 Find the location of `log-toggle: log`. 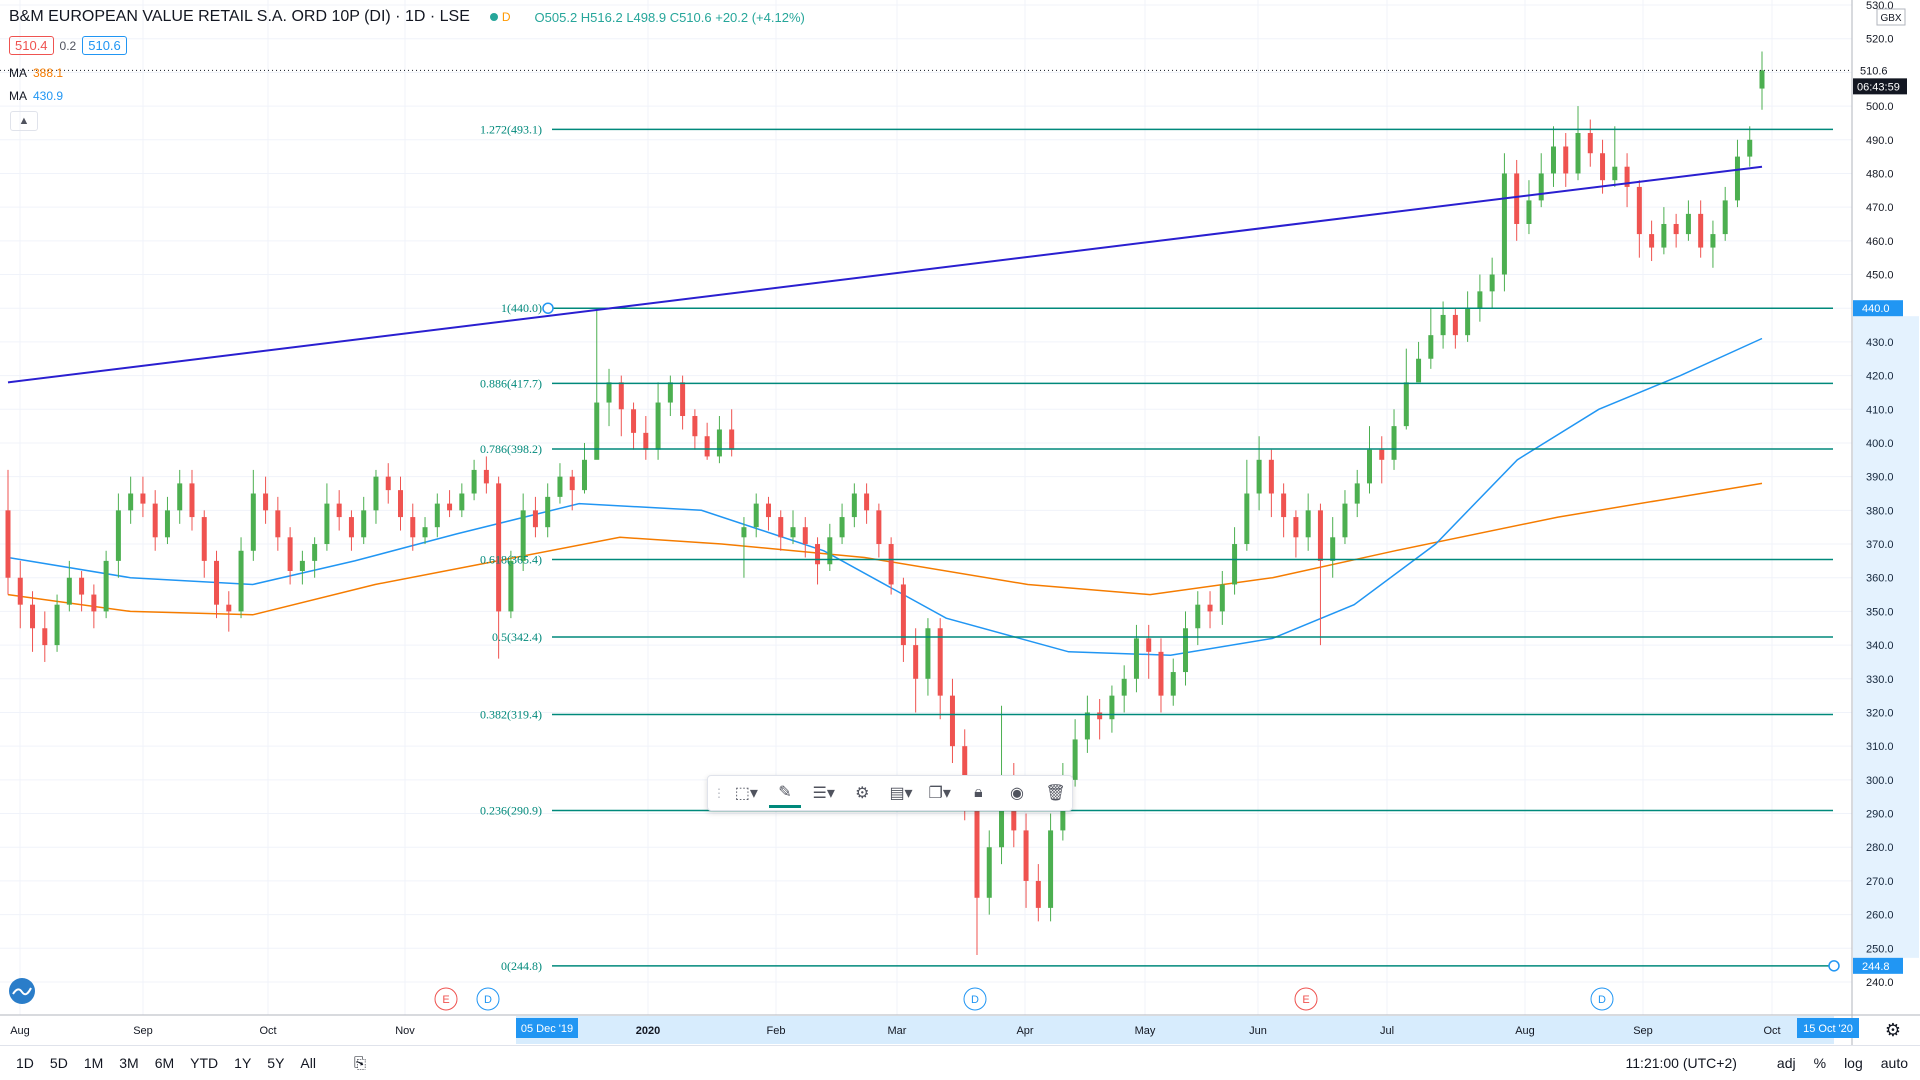

log-toggle: log is located at coordinates (1853, 1063).